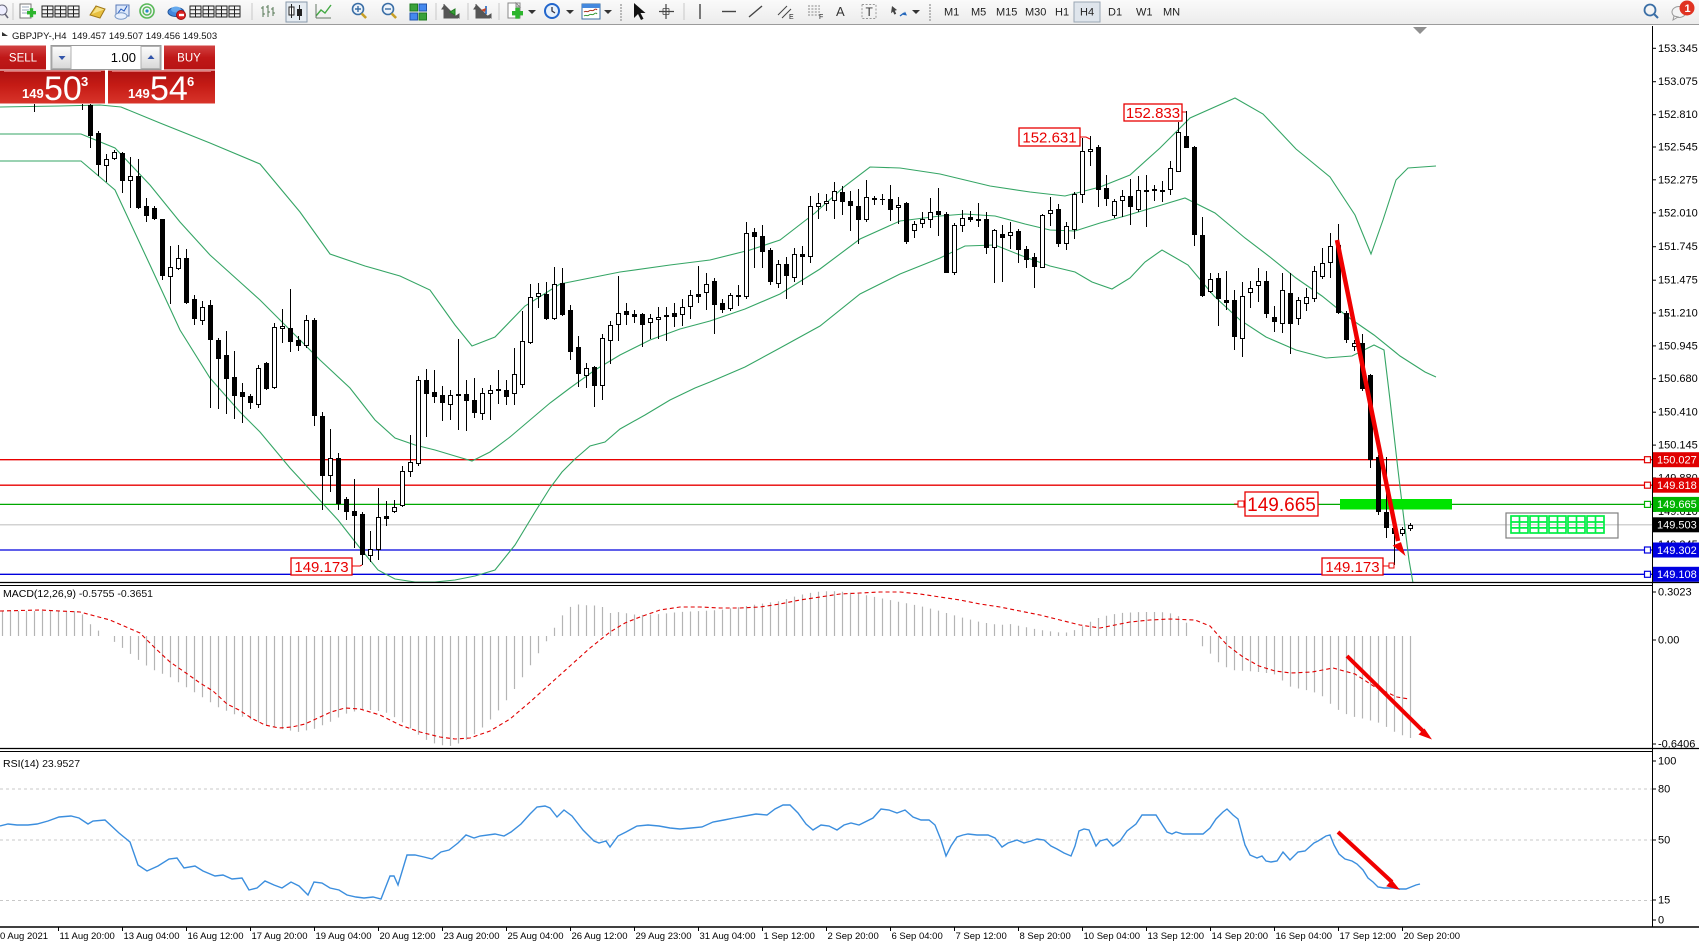  I want to click on svg-text: 14 Sep 20:00, so click(1240, 936).